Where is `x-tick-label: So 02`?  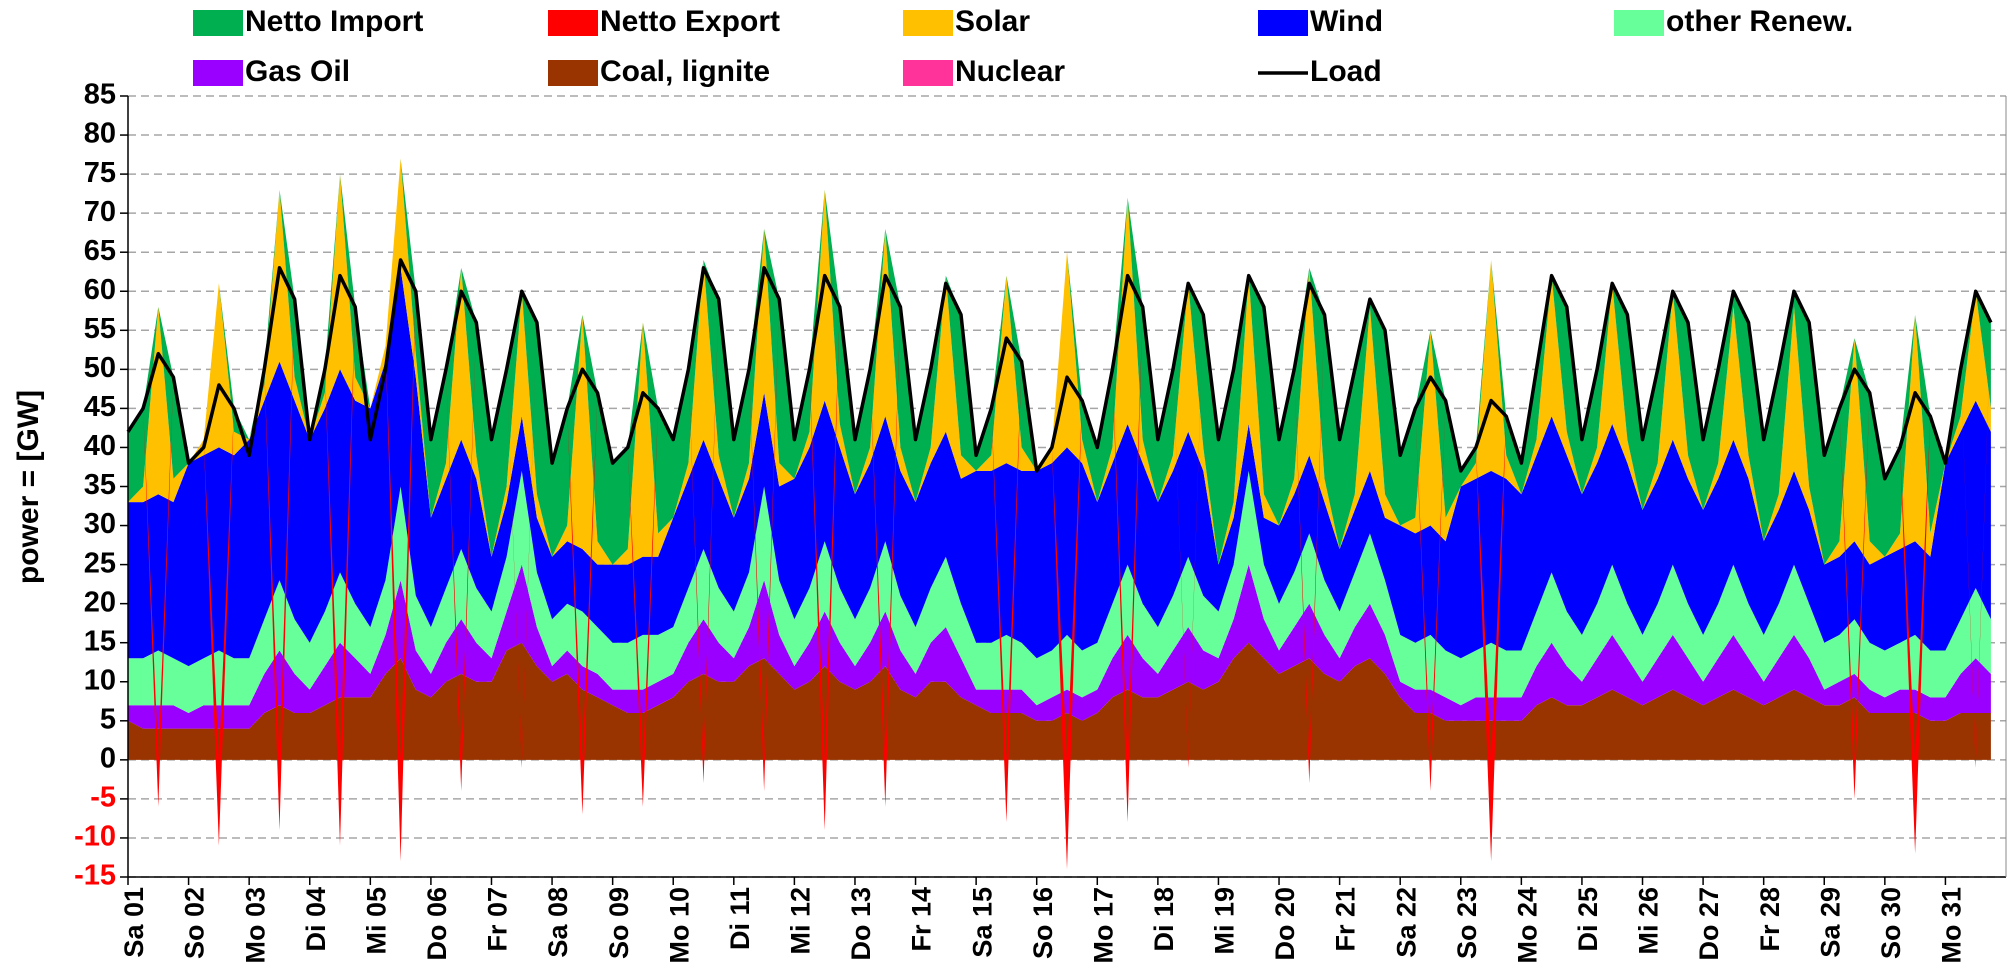 x-tick-label: So 02 is located at coordinates (195, 923).